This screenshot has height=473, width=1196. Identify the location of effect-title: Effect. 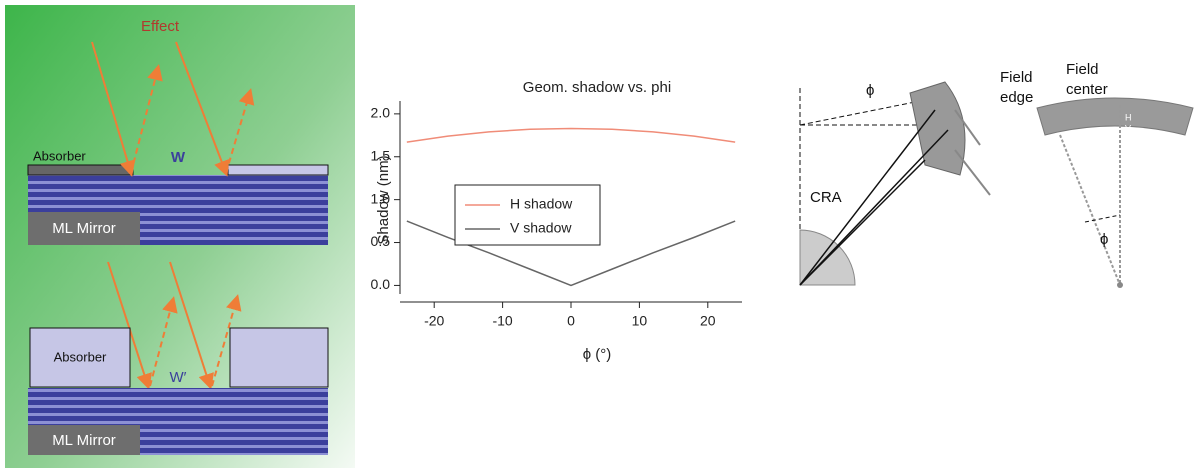
(160, 26).